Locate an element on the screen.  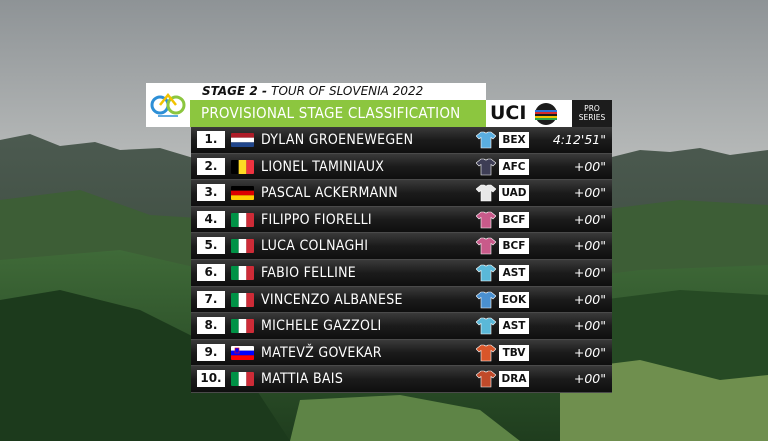
table-row: 8. MICHELE GAZZOLI AST +00" is located at coordinates (401, 326).